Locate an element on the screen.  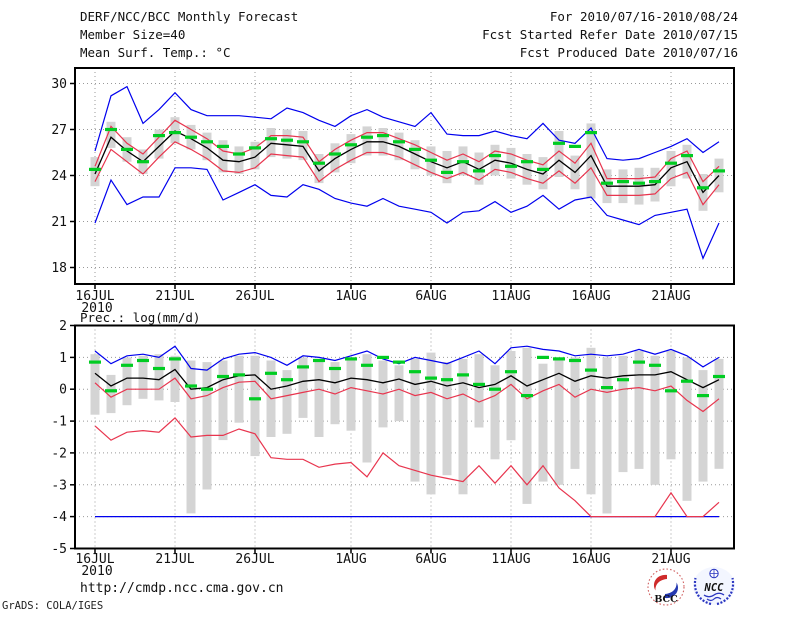
ncc-wave2-icon is located at coordinates (714, 599).